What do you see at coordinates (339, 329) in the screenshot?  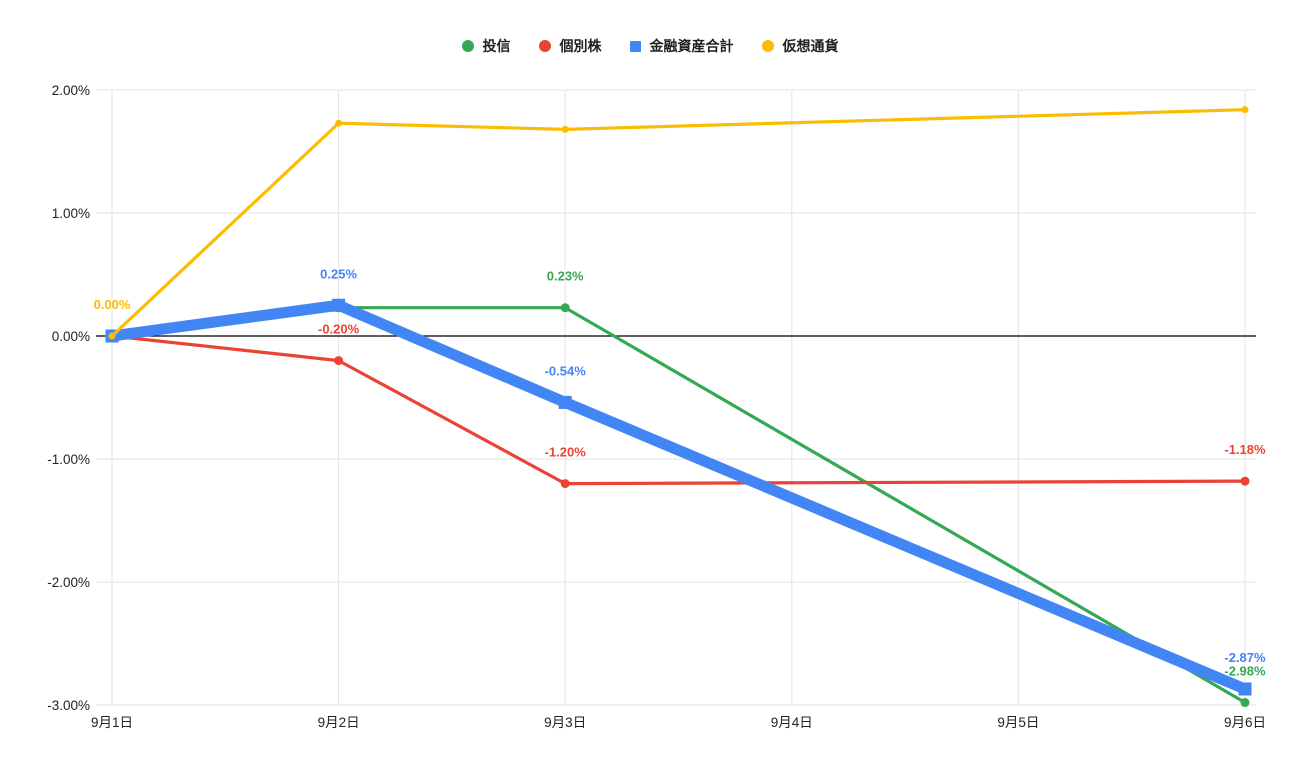 I see `data-point-label: -0.20%` at bounding box center [339, 329].